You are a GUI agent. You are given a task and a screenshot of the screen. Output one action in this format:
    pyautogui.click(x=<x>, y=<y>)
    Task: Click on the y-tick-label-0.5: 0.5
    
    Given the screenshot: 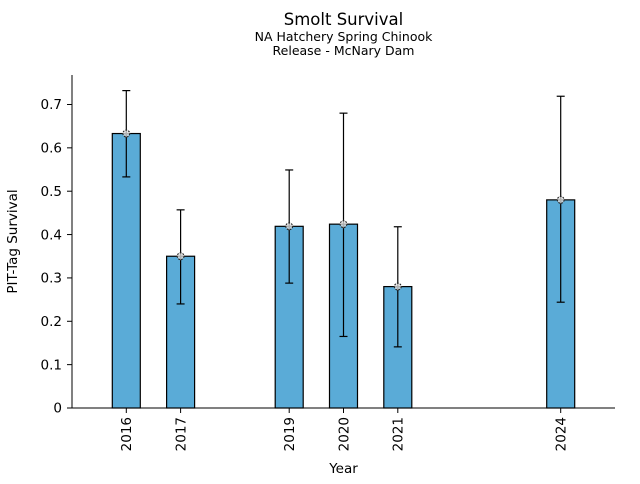 What is the action you would take?
    pyautogui.click(x=51, y=192)
    